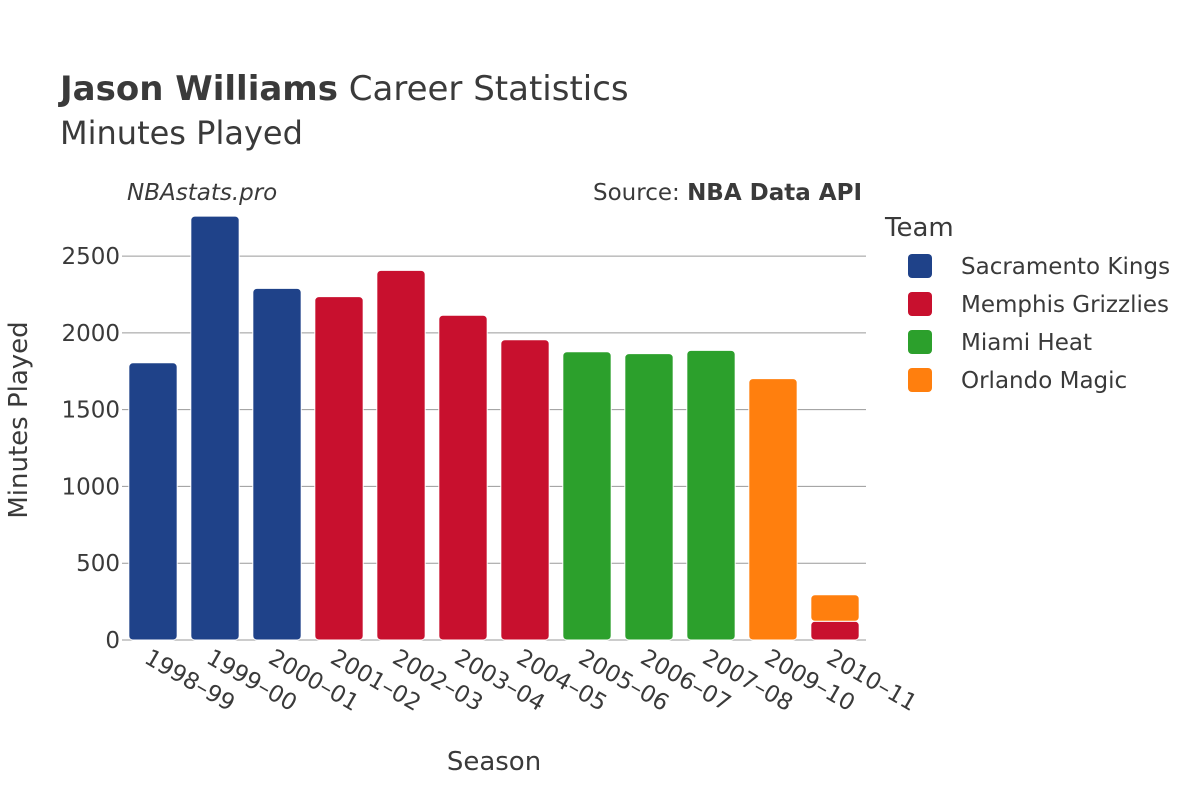 This screenshot has height=800, width=1200. I want to click on bar-memphis-grizzlies-2002–03, so click(401, 455).